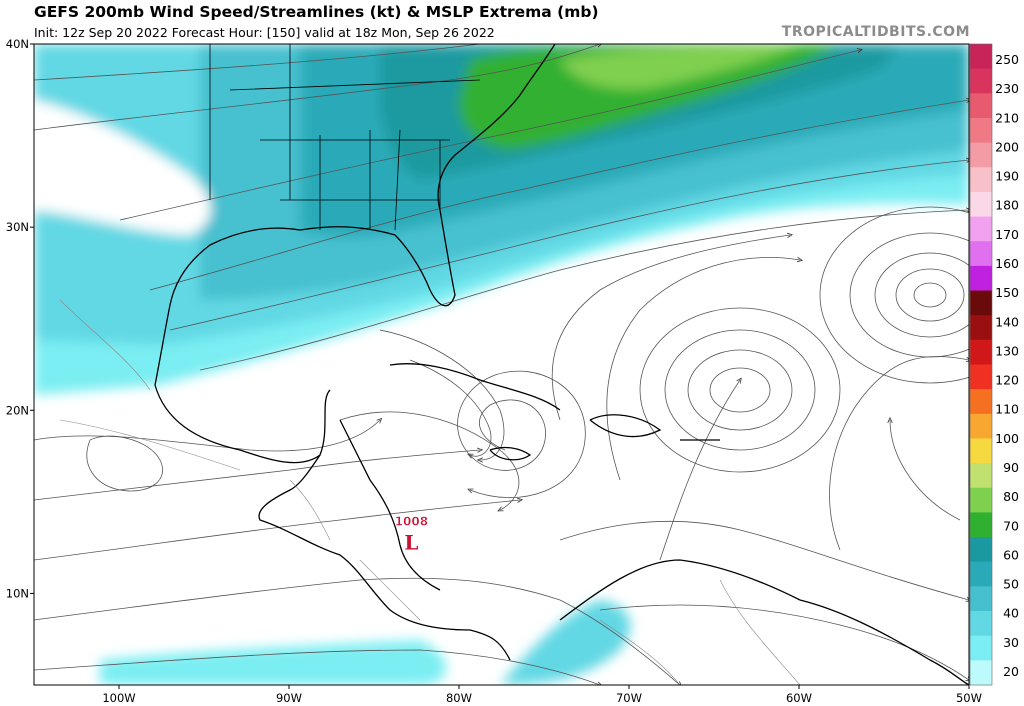 This screenshot has height=706, width=1024. I want to click on colorbar-label: 80, so click(1011, 496).